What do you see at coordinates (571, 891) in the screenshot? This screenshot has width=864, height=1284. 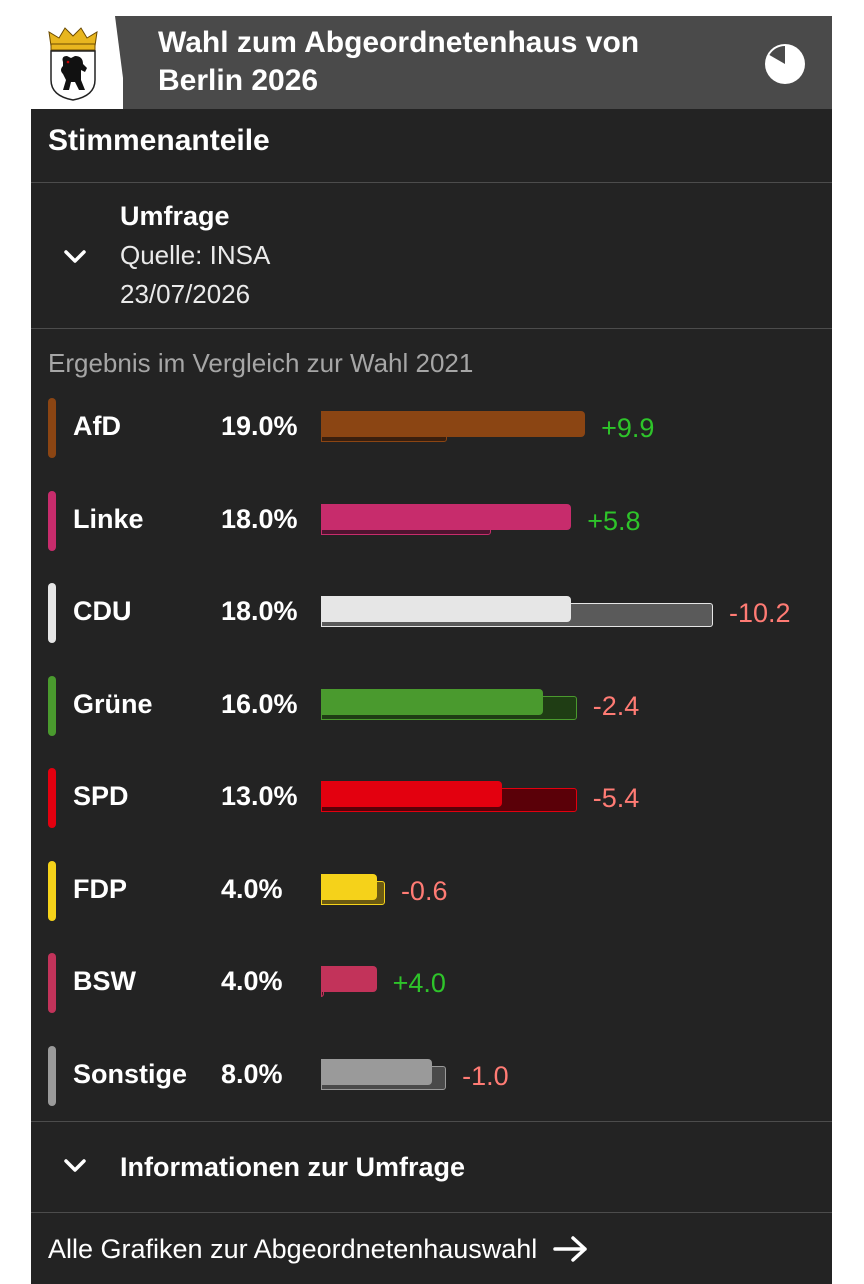 I see `party-bars: -0.6` at bounding box center [571, 891].